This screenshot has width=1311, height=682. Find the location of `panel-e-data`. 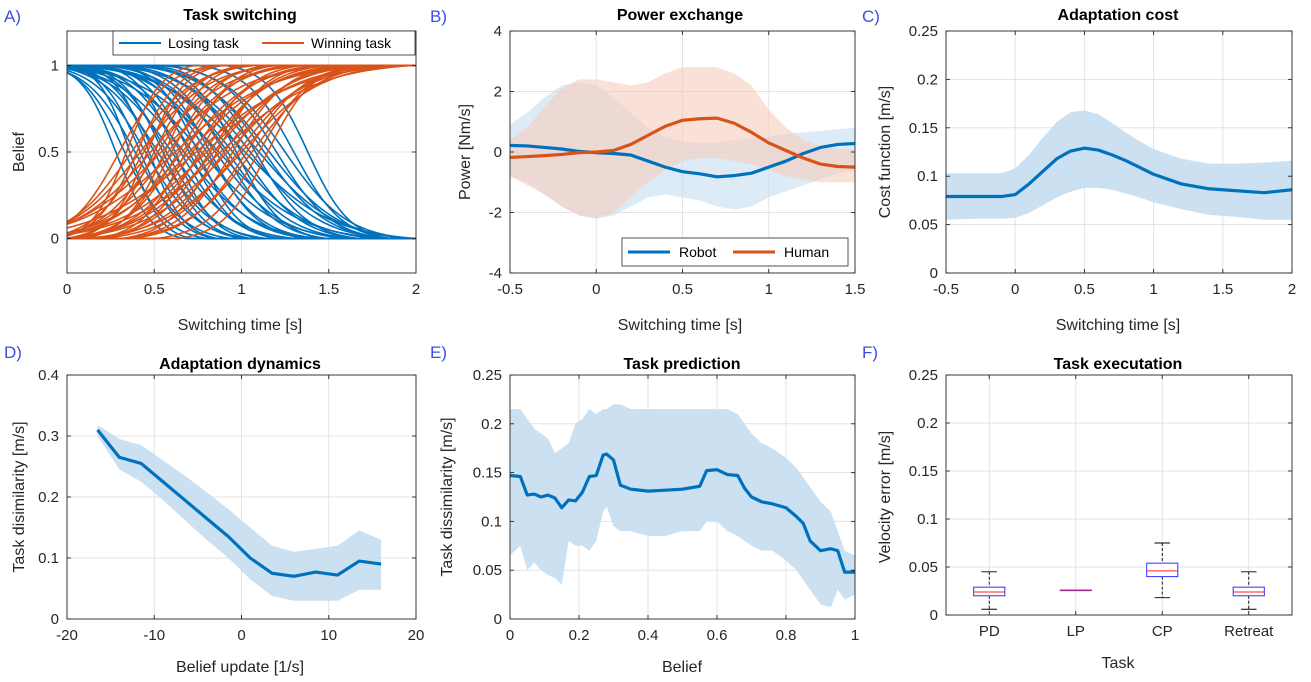

panel-e-data is located at coordinates (682, 506).